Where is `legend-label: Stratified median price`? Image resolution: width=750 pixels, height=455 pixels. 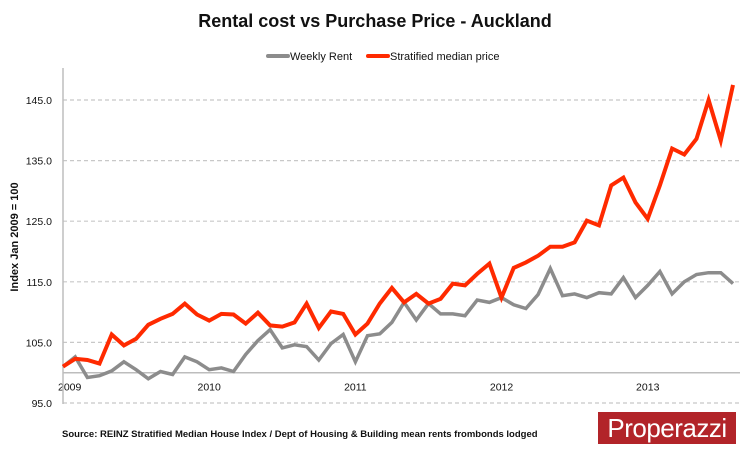 legend-label: Stratified median price is located at coordinates (444, 57).